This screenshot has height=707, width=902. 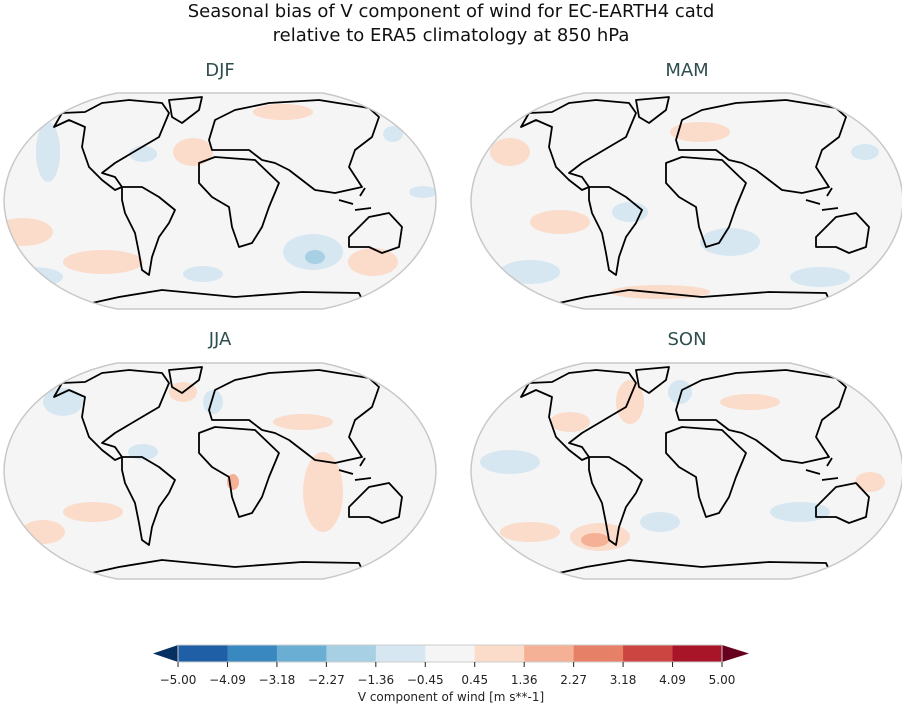 What do you see at coordinates (672, 680) in the screenshot?
I see `colorbar-tick-label: 4.09` at bounding box center [672, 680].